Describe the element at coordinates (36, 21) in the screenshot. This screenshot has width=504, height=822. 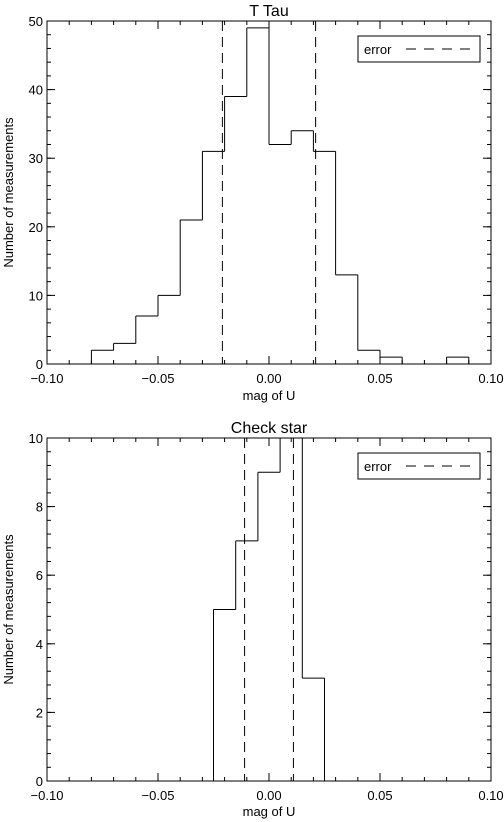
I see `y-tick-label: 50` at that location.